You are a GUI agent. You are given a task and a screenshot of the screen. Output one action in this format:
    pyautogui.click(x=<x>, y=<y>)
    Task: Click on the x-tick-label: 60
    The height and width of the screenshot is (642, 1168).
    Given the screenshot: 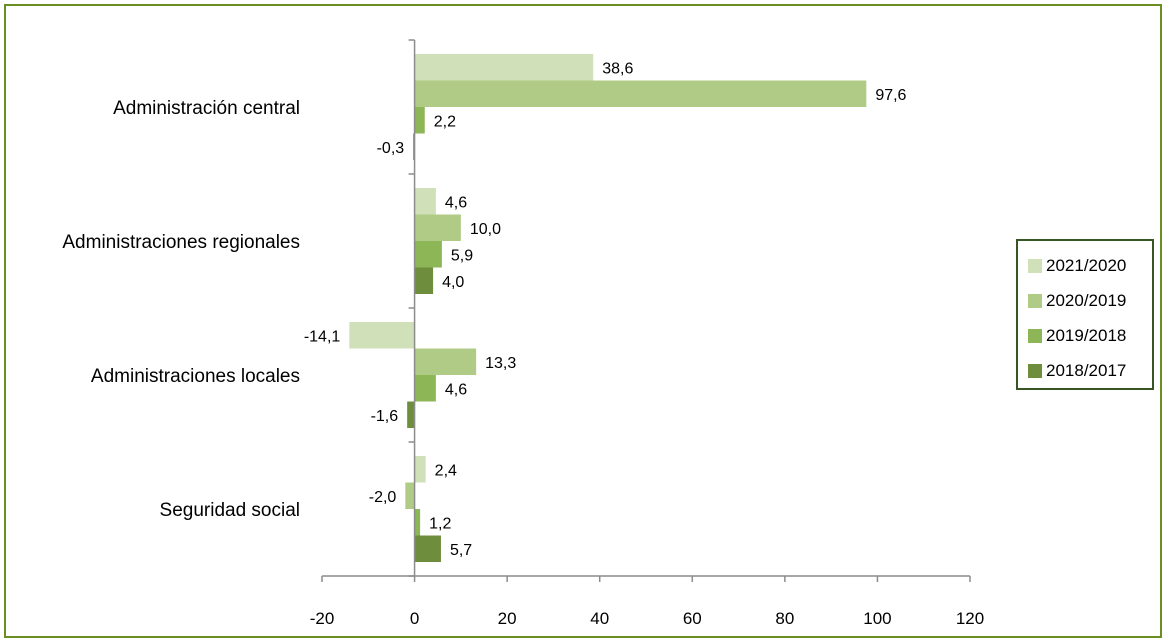 What is the action you would take?
    pyautogui.click(x=692, y=618)
    